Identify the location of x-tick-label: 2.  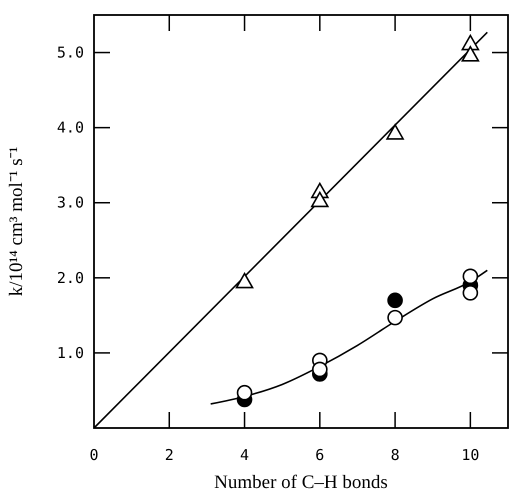
(169, 455).